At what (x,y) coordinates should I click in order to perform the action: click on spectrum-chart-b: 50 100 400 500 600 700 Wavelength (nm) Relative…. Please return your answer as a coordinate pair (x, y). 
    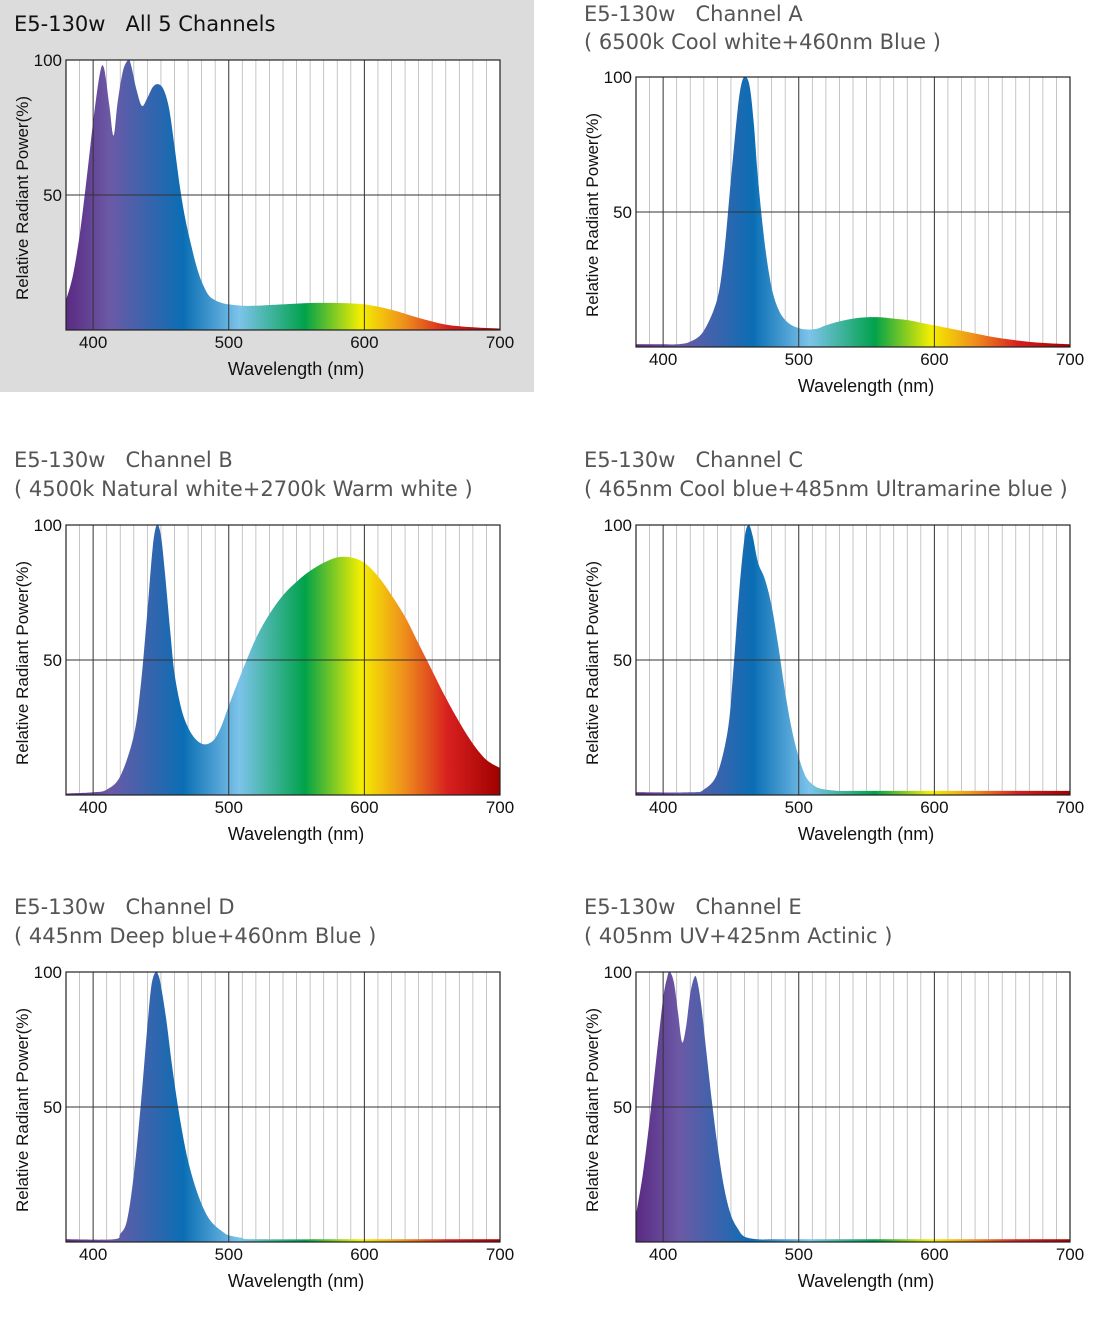
    Looking at the image, I should click on (263, 680).